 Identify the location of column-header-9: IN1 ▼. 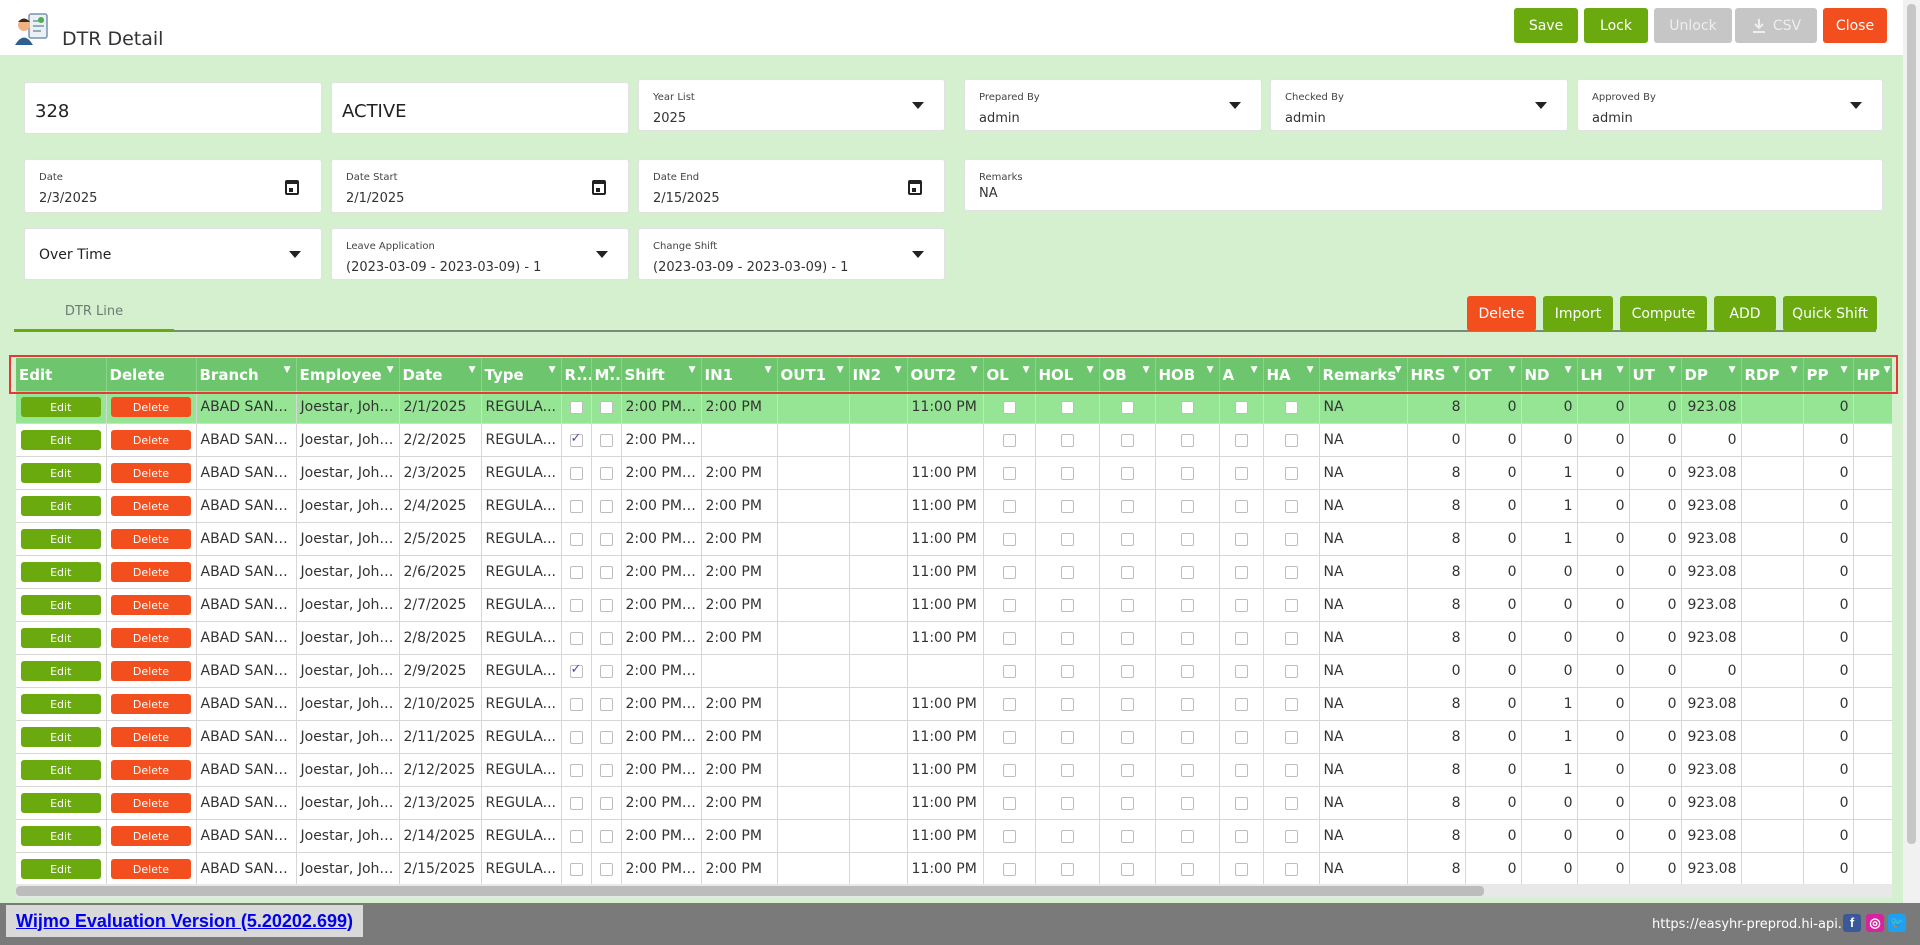
(739, 374).